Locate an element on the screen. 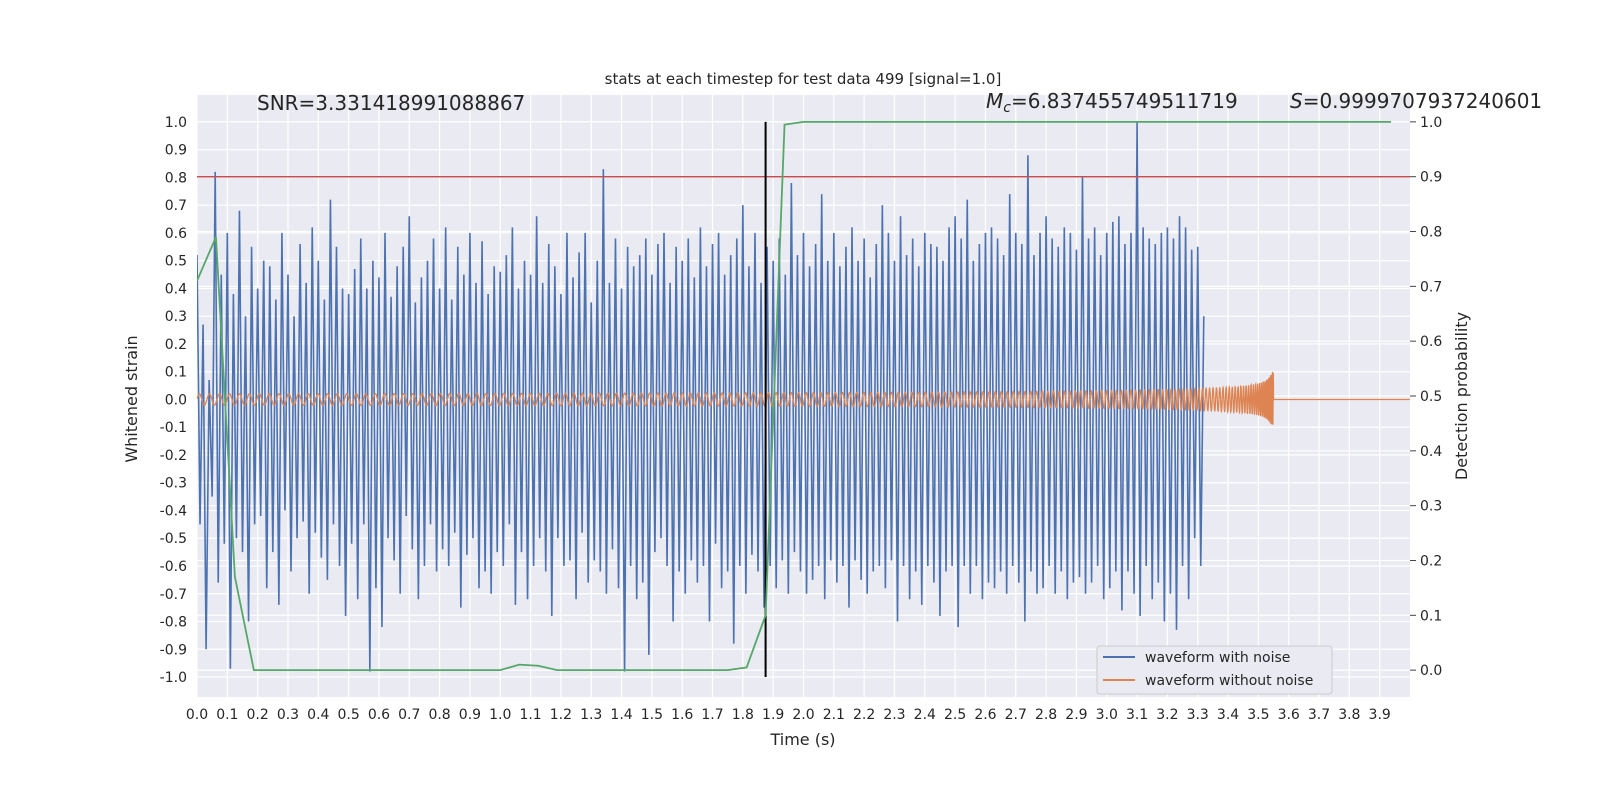 The width and height of the screenshot is (1600, 804). x-tick-label: 2.5 is located at coordinates (955, 715).